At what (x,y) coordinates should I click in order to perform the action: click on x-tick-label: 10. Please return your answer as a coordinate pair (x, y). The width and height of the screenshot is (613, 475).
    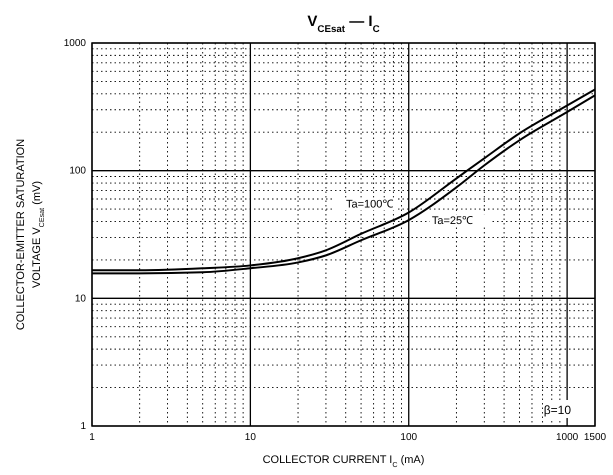
    Looking at the image, I should click on (250, 437).